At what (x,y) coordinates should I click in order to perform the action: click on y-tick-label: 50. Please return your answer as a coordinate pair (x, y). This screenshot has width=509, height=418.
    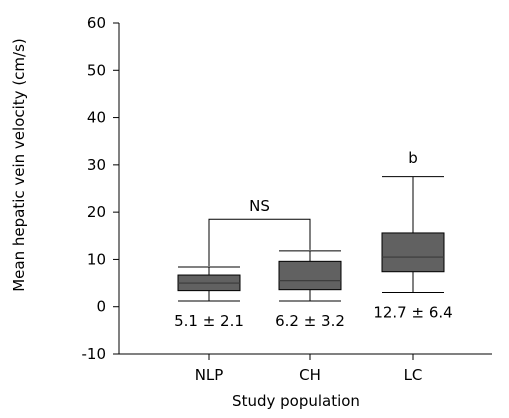
    Looking at the image, I should click on (96, 70).